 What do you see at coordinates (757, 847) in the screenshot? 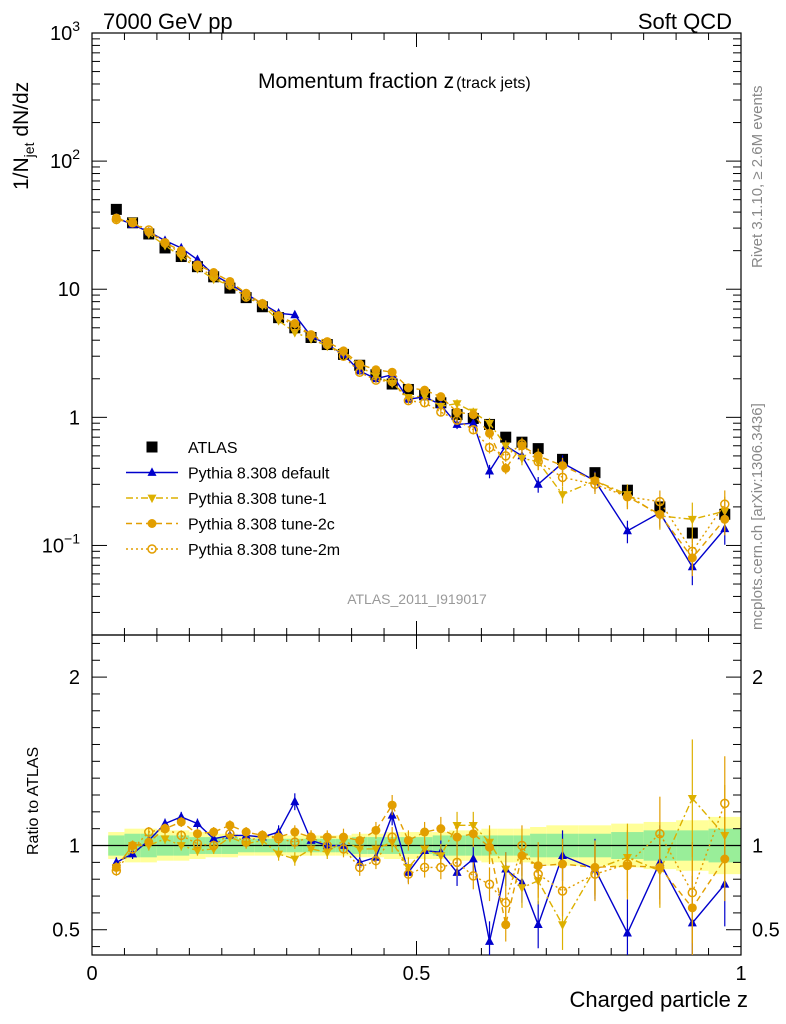
I see `ratio-y-tick-label-right: 1` at bounding box center [757, 847].